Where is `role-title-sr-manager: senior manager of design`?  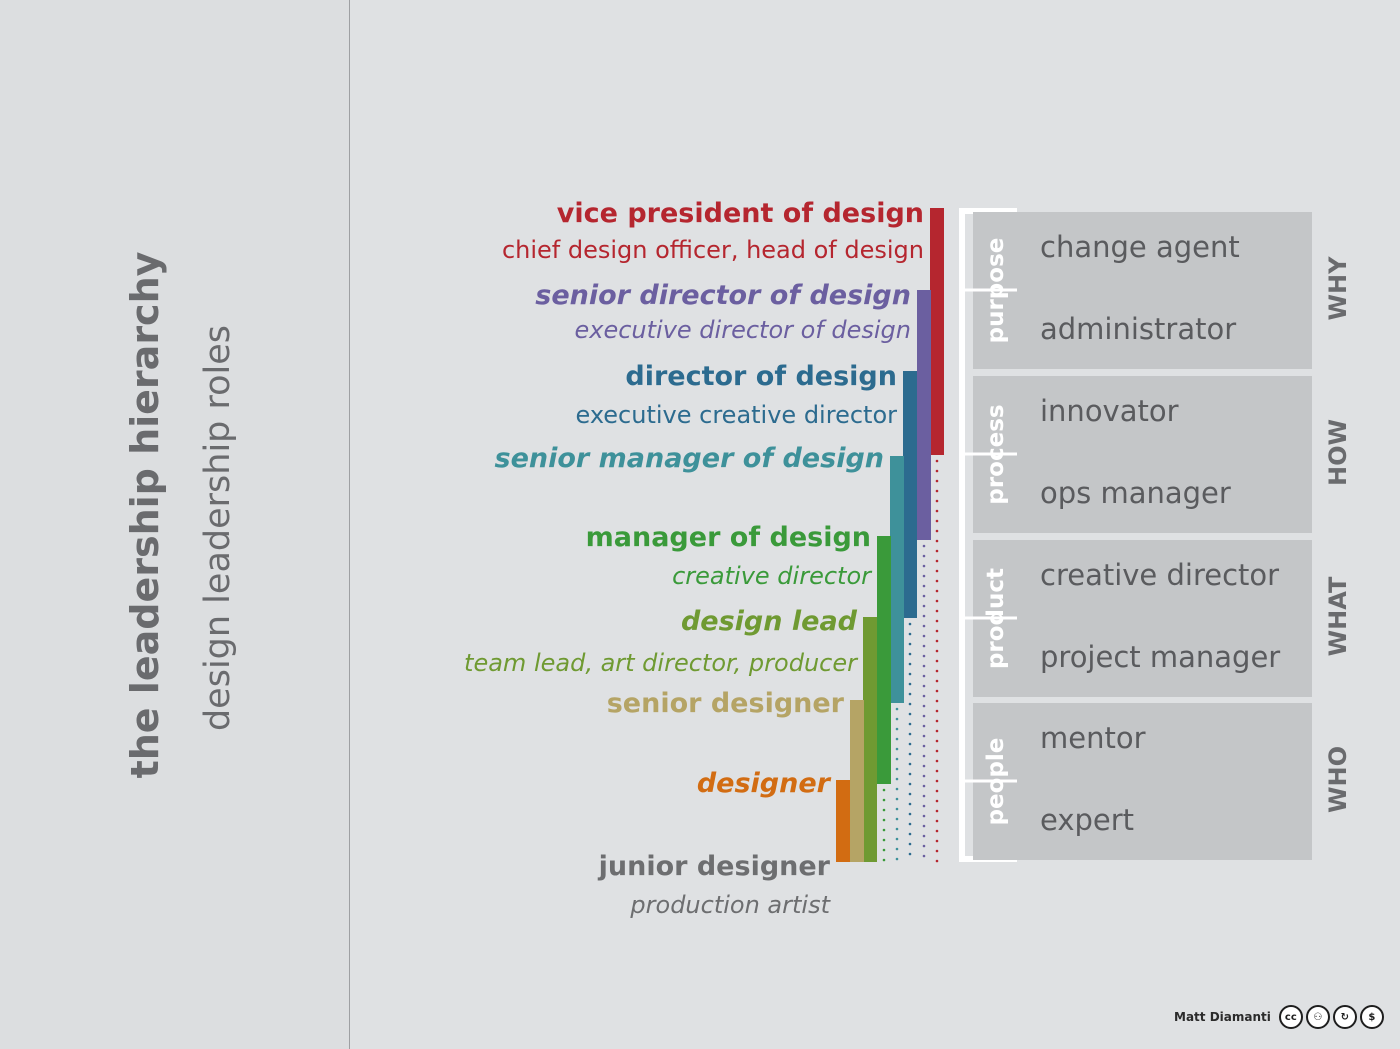
role-title-sr-manager: senior manager of design is located at coordinates (689, 458).